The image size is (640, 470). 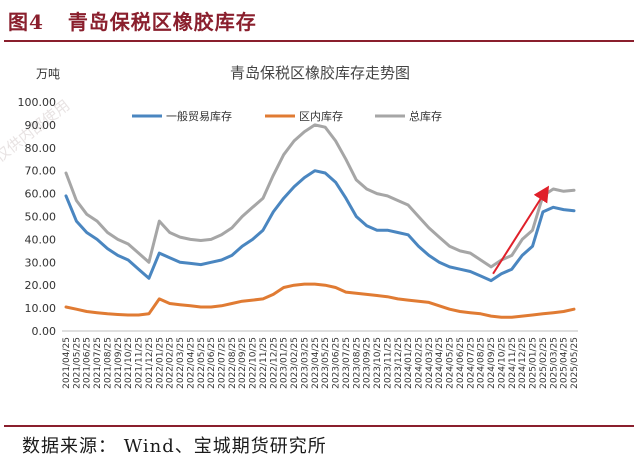 What do you see at coordinates (471, 363) in the screenshot?
I see `x-tick-label: 2024/07/25` at bounding box center [471, 363].